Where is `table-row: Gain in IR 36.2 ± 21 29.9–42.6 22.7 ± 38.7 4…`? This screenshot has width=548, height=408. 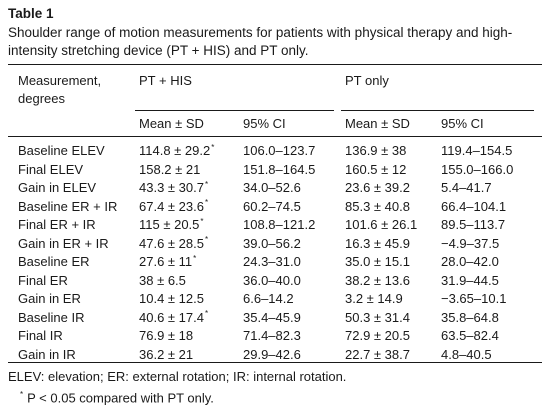
table-row: Gain in IR 36.2 ± 21 29.9–42.6 22.7 ± 38.7 4… is located at coordinates (274, 354).